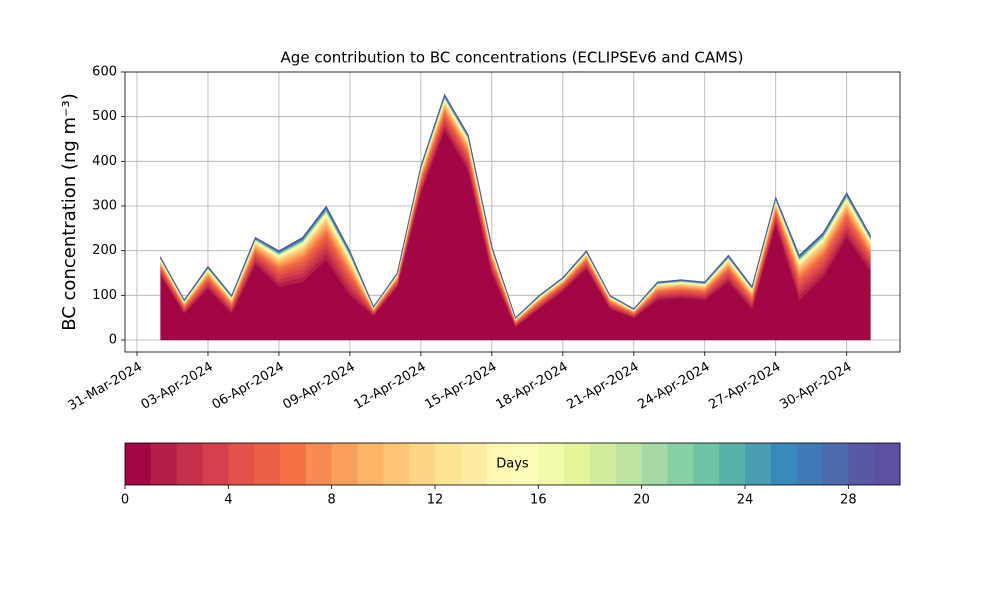 The image size is (1000, 600). I want to click on y-axis-label: BC concentration (ng m⁻³), so click(69, 212).